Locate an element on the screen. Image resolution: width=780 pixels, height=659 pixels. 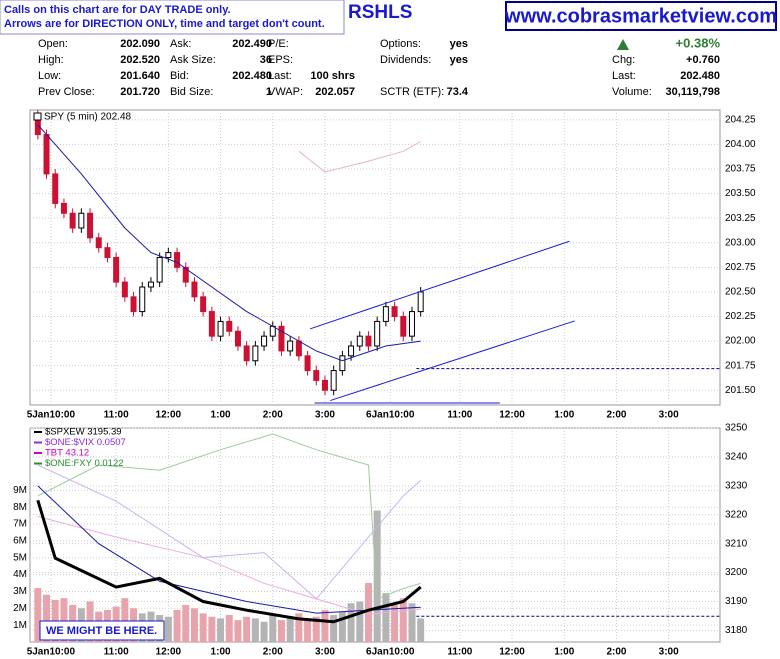
y-tick-label: 3240 is located at coordinates (736, 457).